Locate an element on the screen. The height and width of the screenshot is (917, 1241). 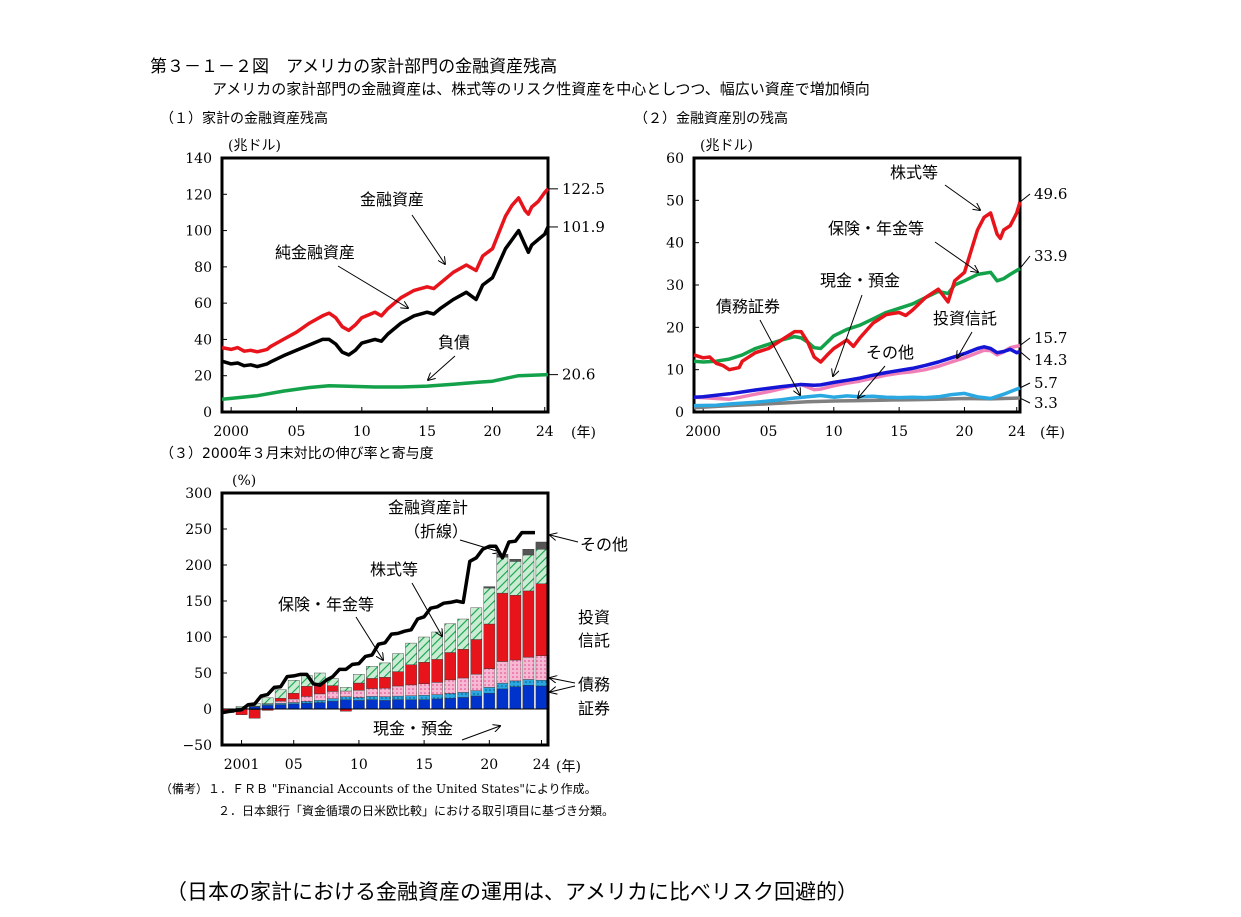
p2-arrow-mutual-funds is located at coordinates (965, 344).